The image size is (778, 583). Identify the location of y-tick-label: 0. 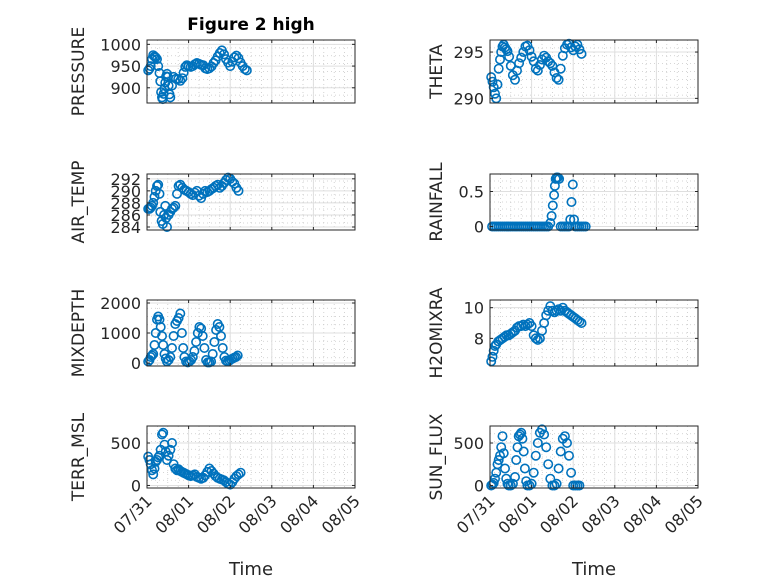
(136, 363).